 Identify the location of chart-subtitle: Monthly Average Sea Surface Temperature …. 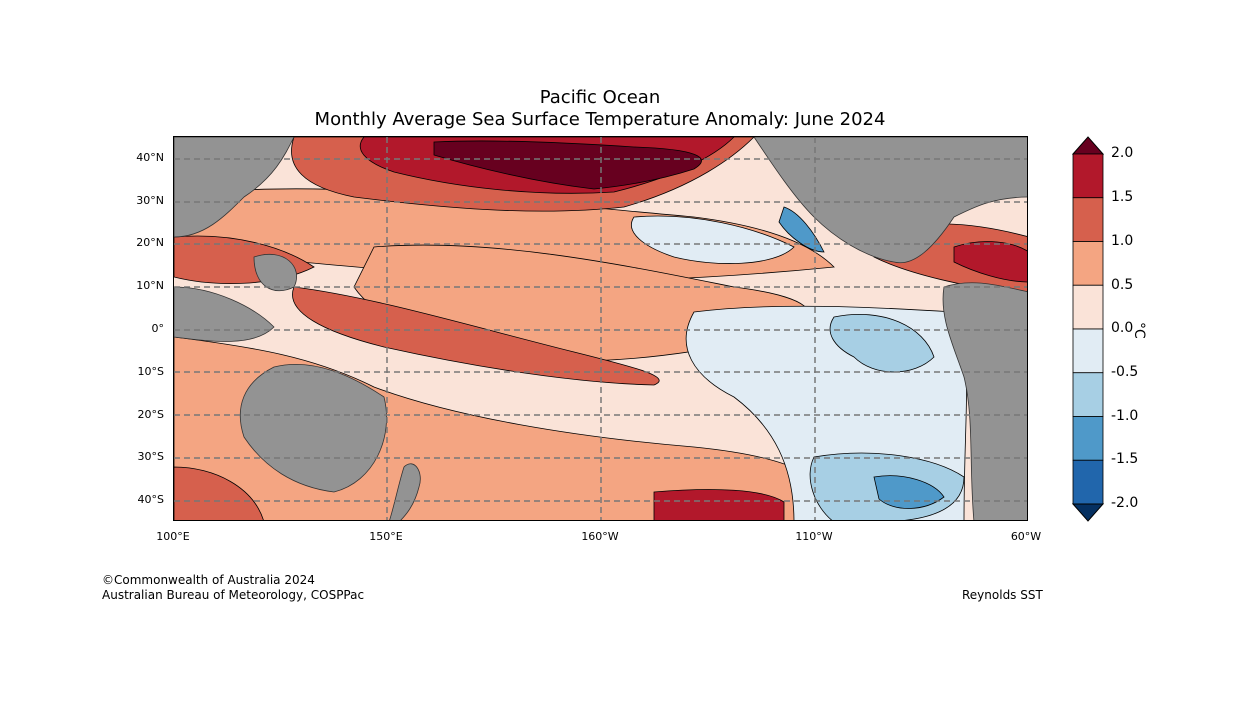
(600, 119).